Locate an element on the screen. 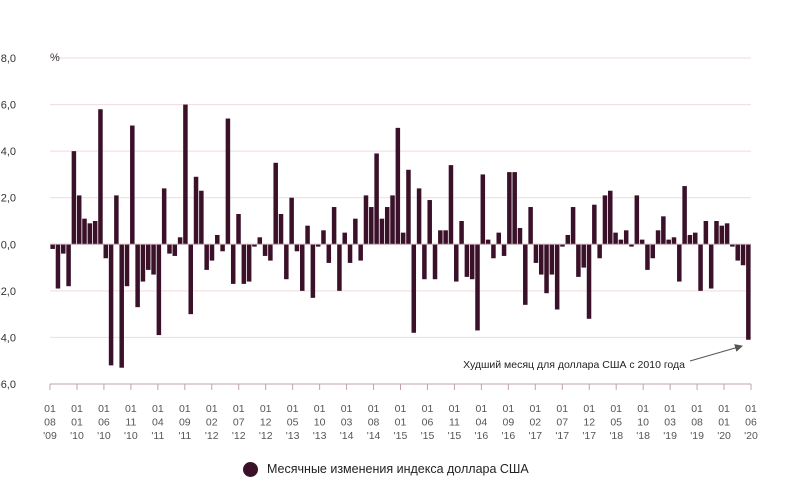  x-tick-label: 01 04'11 is located at coordinates (157, 422).